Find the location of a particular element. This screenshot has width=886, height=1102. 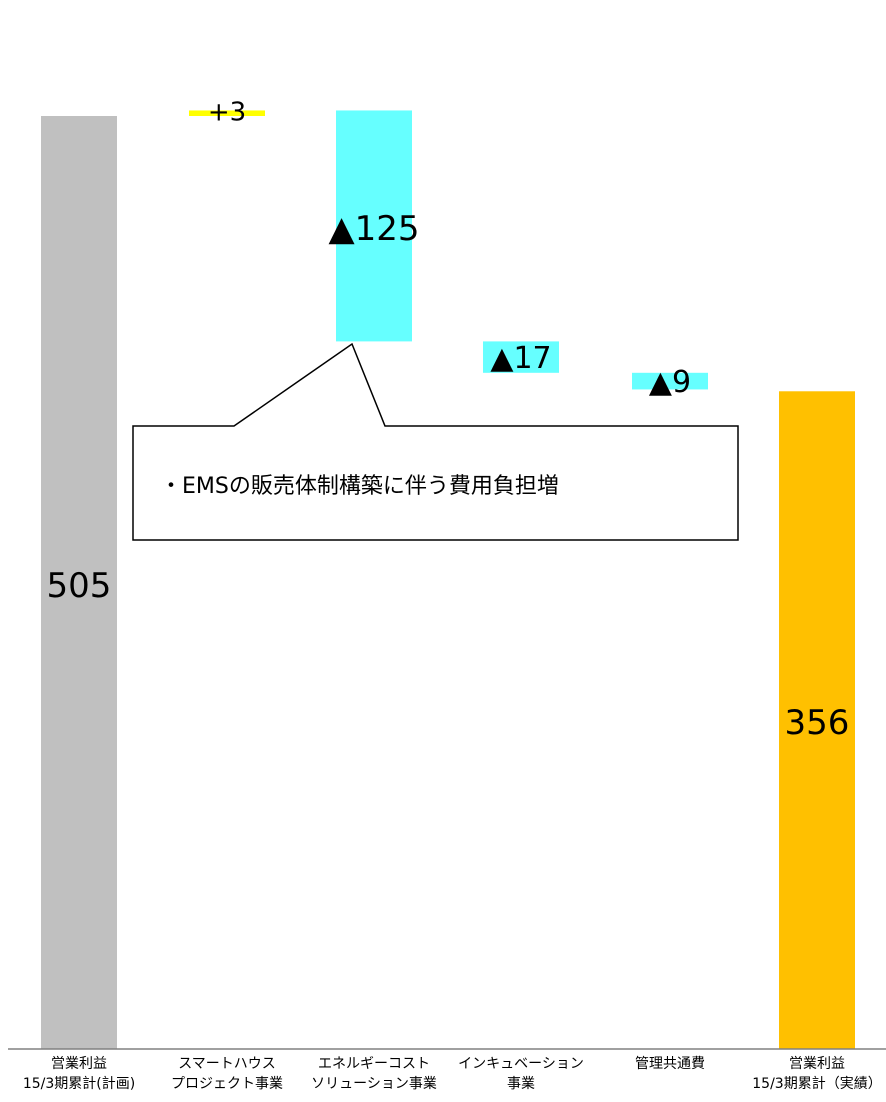

category-label-1: スマートハウス プロジェクト事業 is located at coordinates (227, 1074).